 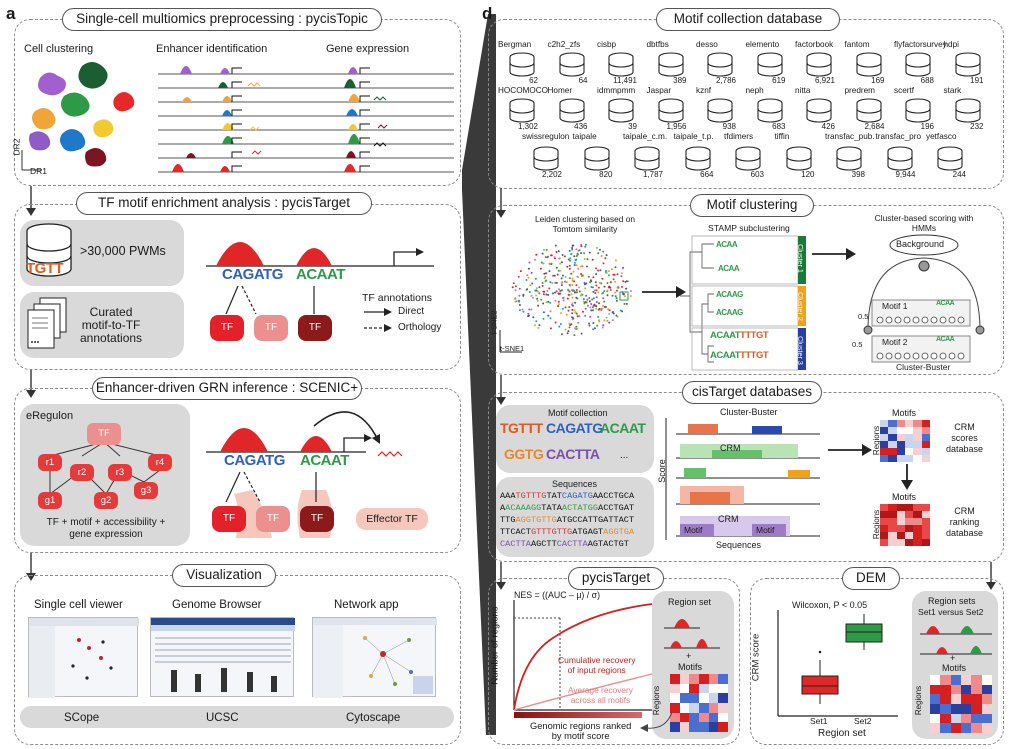 I want to click on sequences-card, so click(x=575, y=517).